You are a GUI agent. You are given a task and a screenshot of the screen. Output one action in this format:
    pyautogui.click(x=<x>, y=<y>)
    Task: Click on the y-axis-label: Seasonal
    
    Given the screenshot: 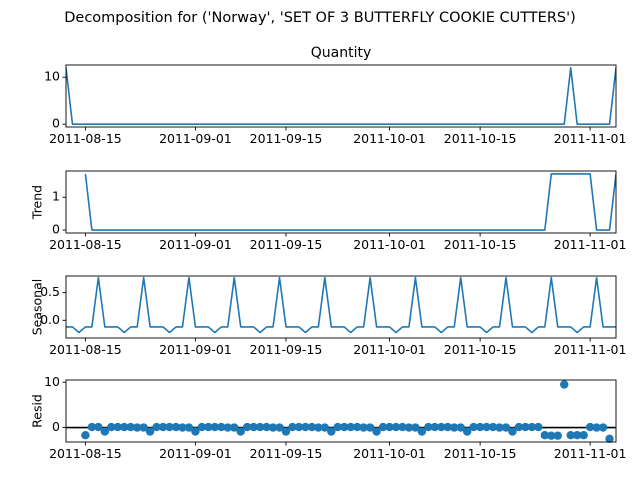 What is the action you would take?
    pyautogui.click(x=37, y=307)
    